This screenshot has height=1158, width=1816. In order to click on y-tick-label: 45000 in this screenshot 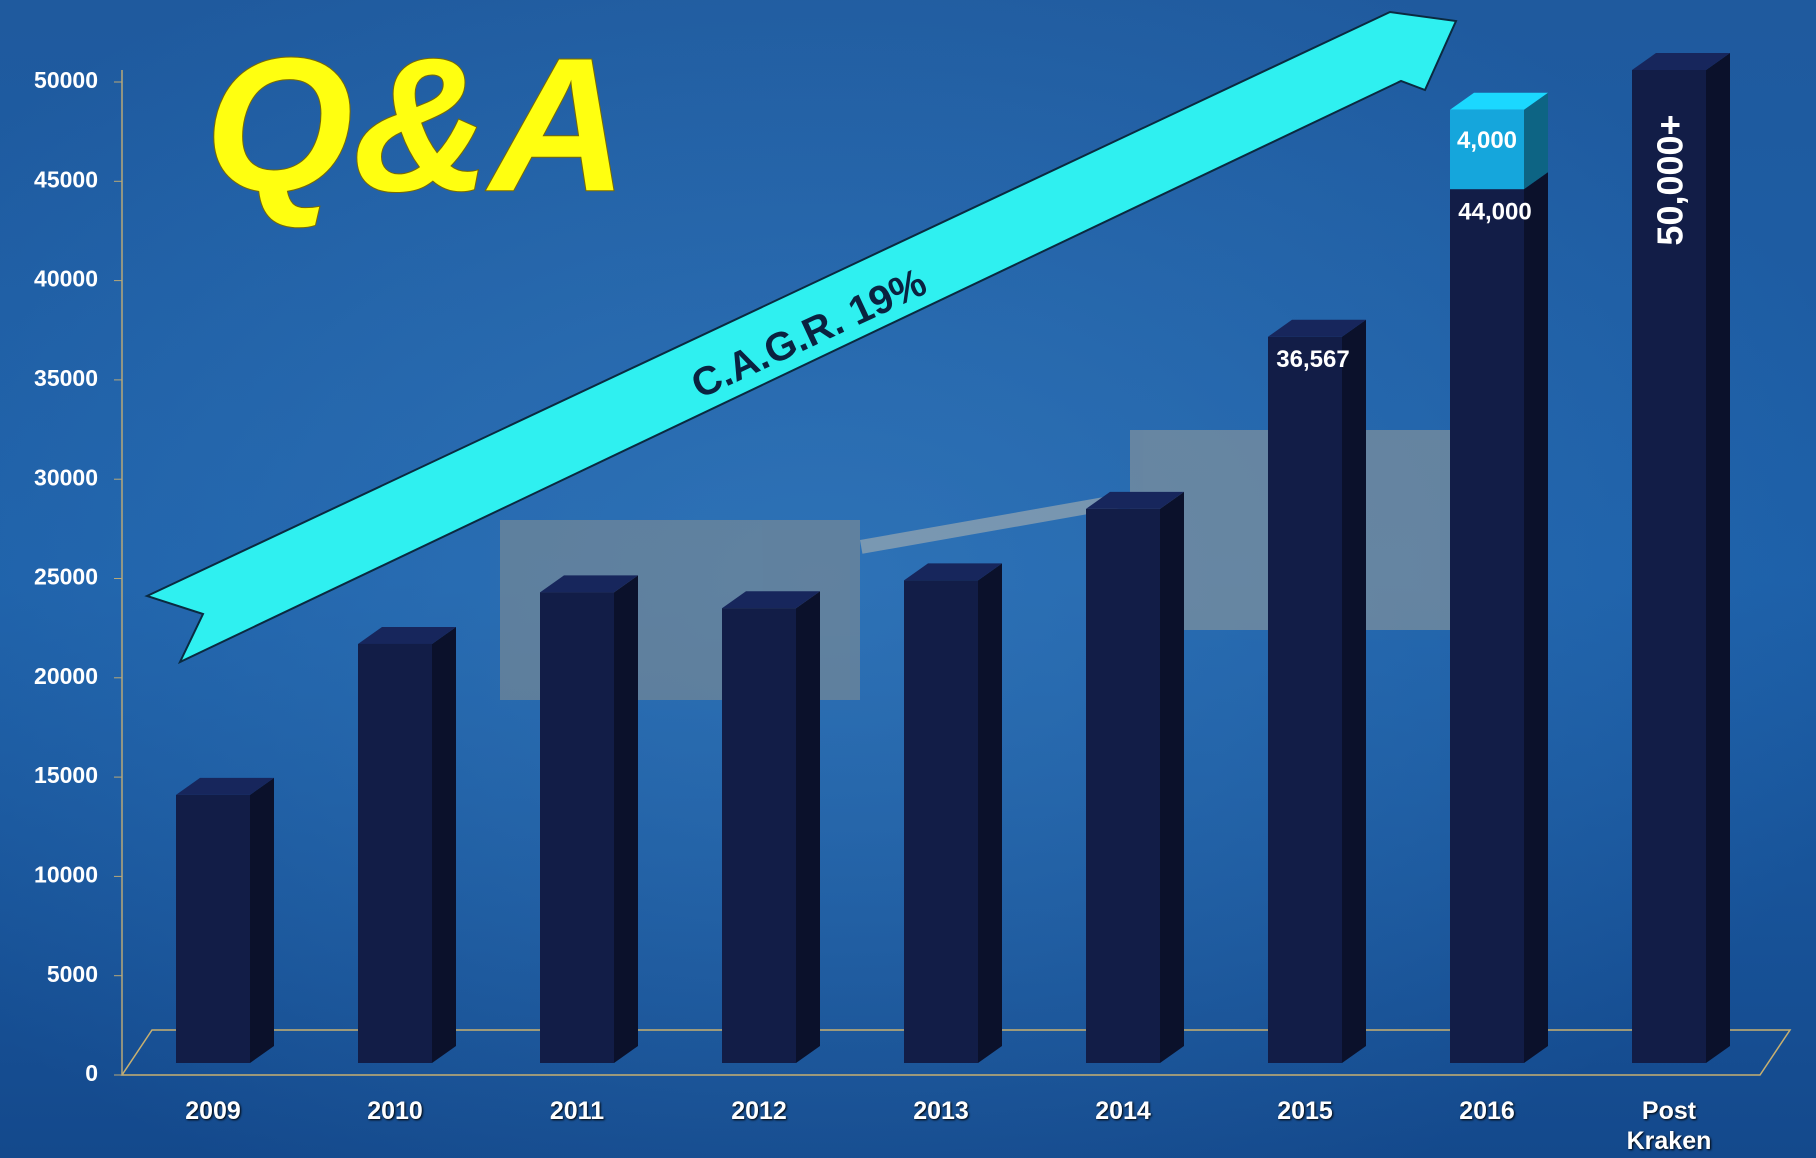, I will do `click(66, 179)`.